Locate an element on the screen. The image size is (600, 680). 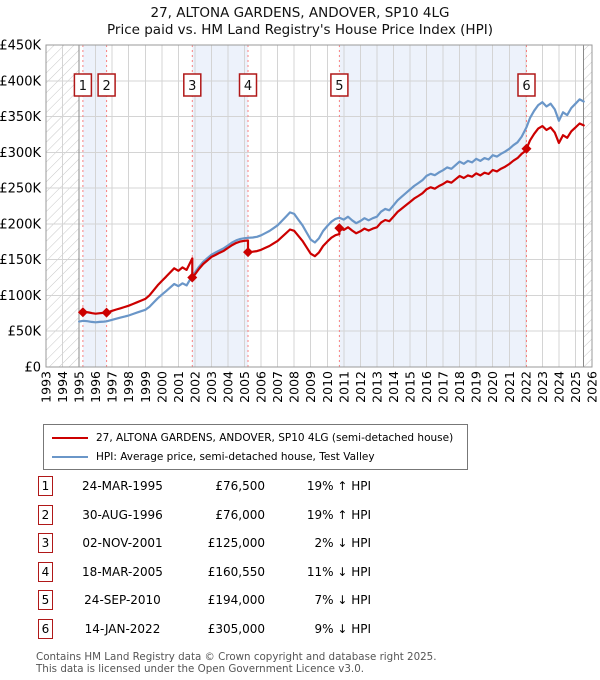
sale-row: 5 24-SEP-2010 £194,000 7% ↓ HPI is located at coordinates (204, 600).